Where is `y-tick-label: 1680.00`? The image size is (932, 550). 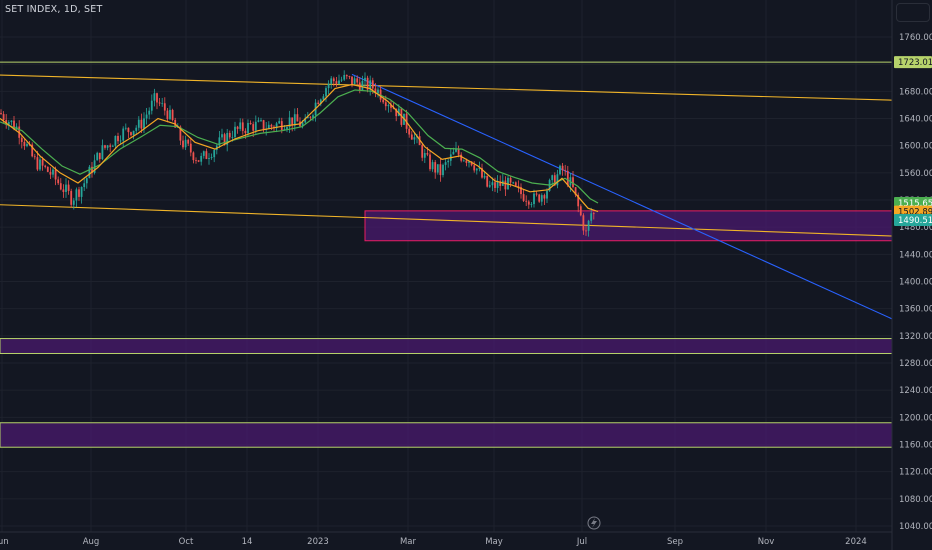
y-tick-label: 1680.00 is located at coordinates (915, 92).